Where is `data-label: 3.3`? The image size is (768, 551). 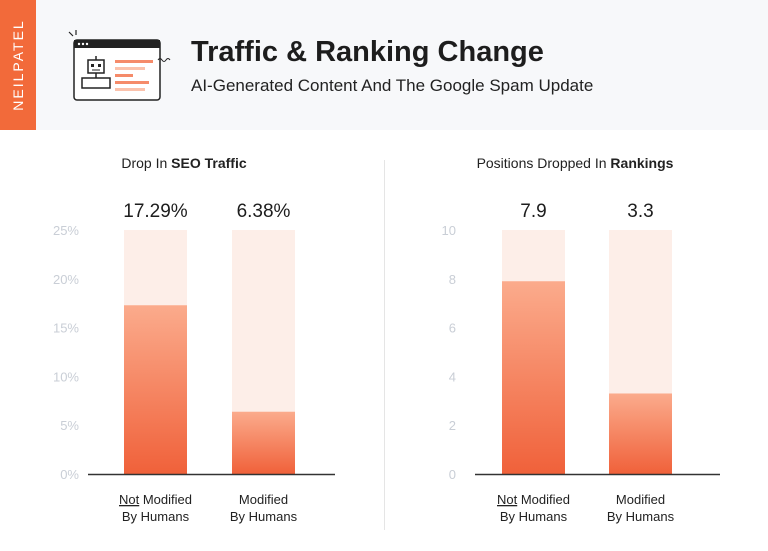 data-label: 3.3 is located at coordinates (640, 211).